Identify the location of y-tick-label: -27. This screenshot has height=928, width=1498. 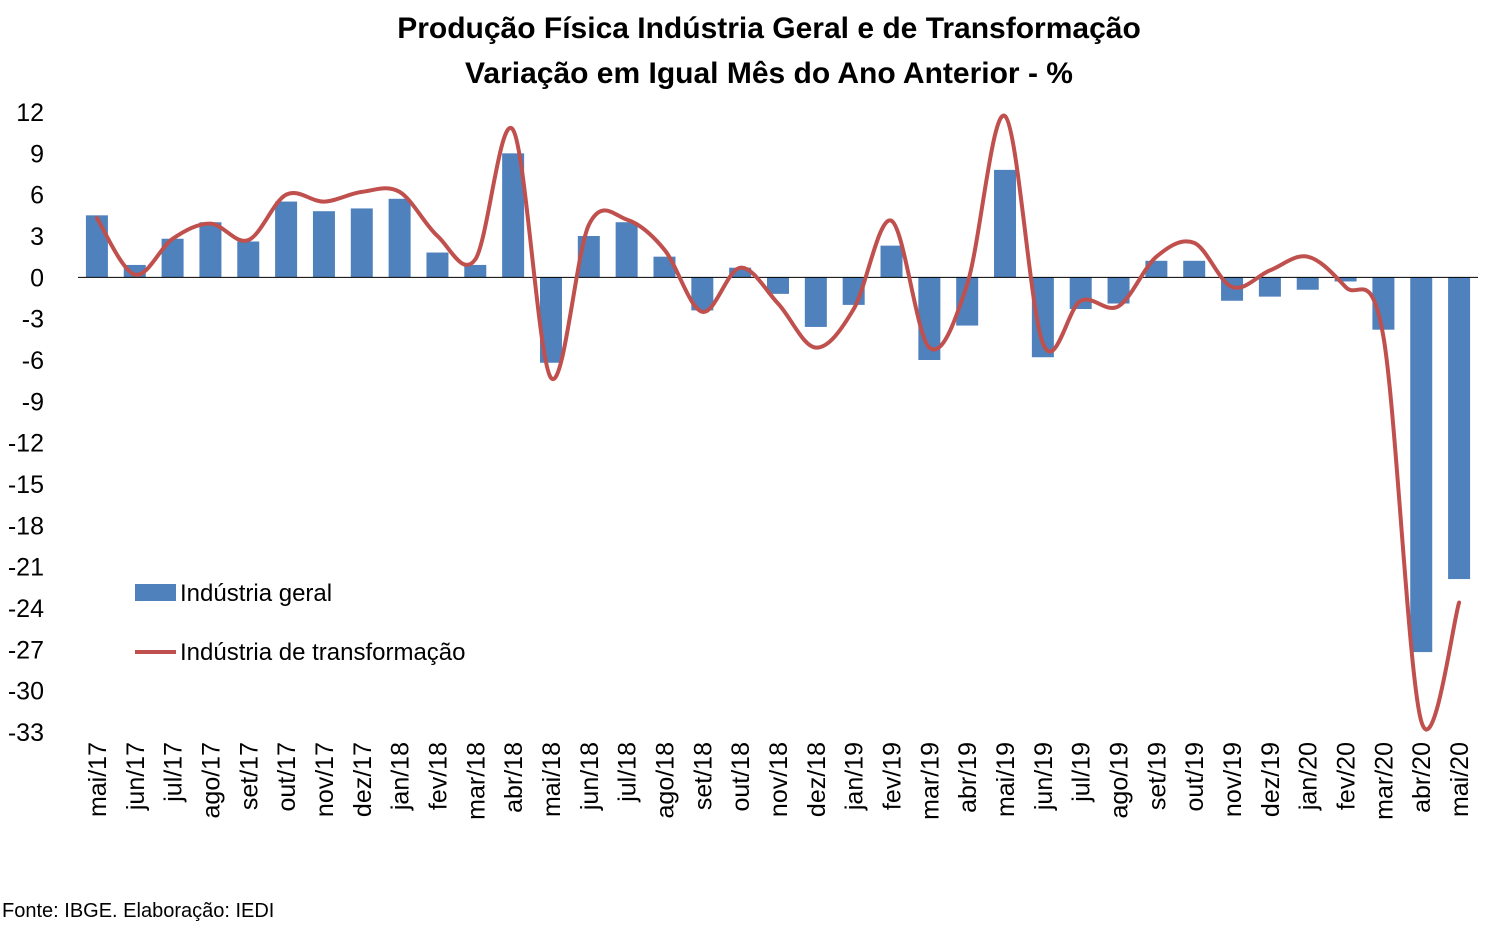
(26, 650).